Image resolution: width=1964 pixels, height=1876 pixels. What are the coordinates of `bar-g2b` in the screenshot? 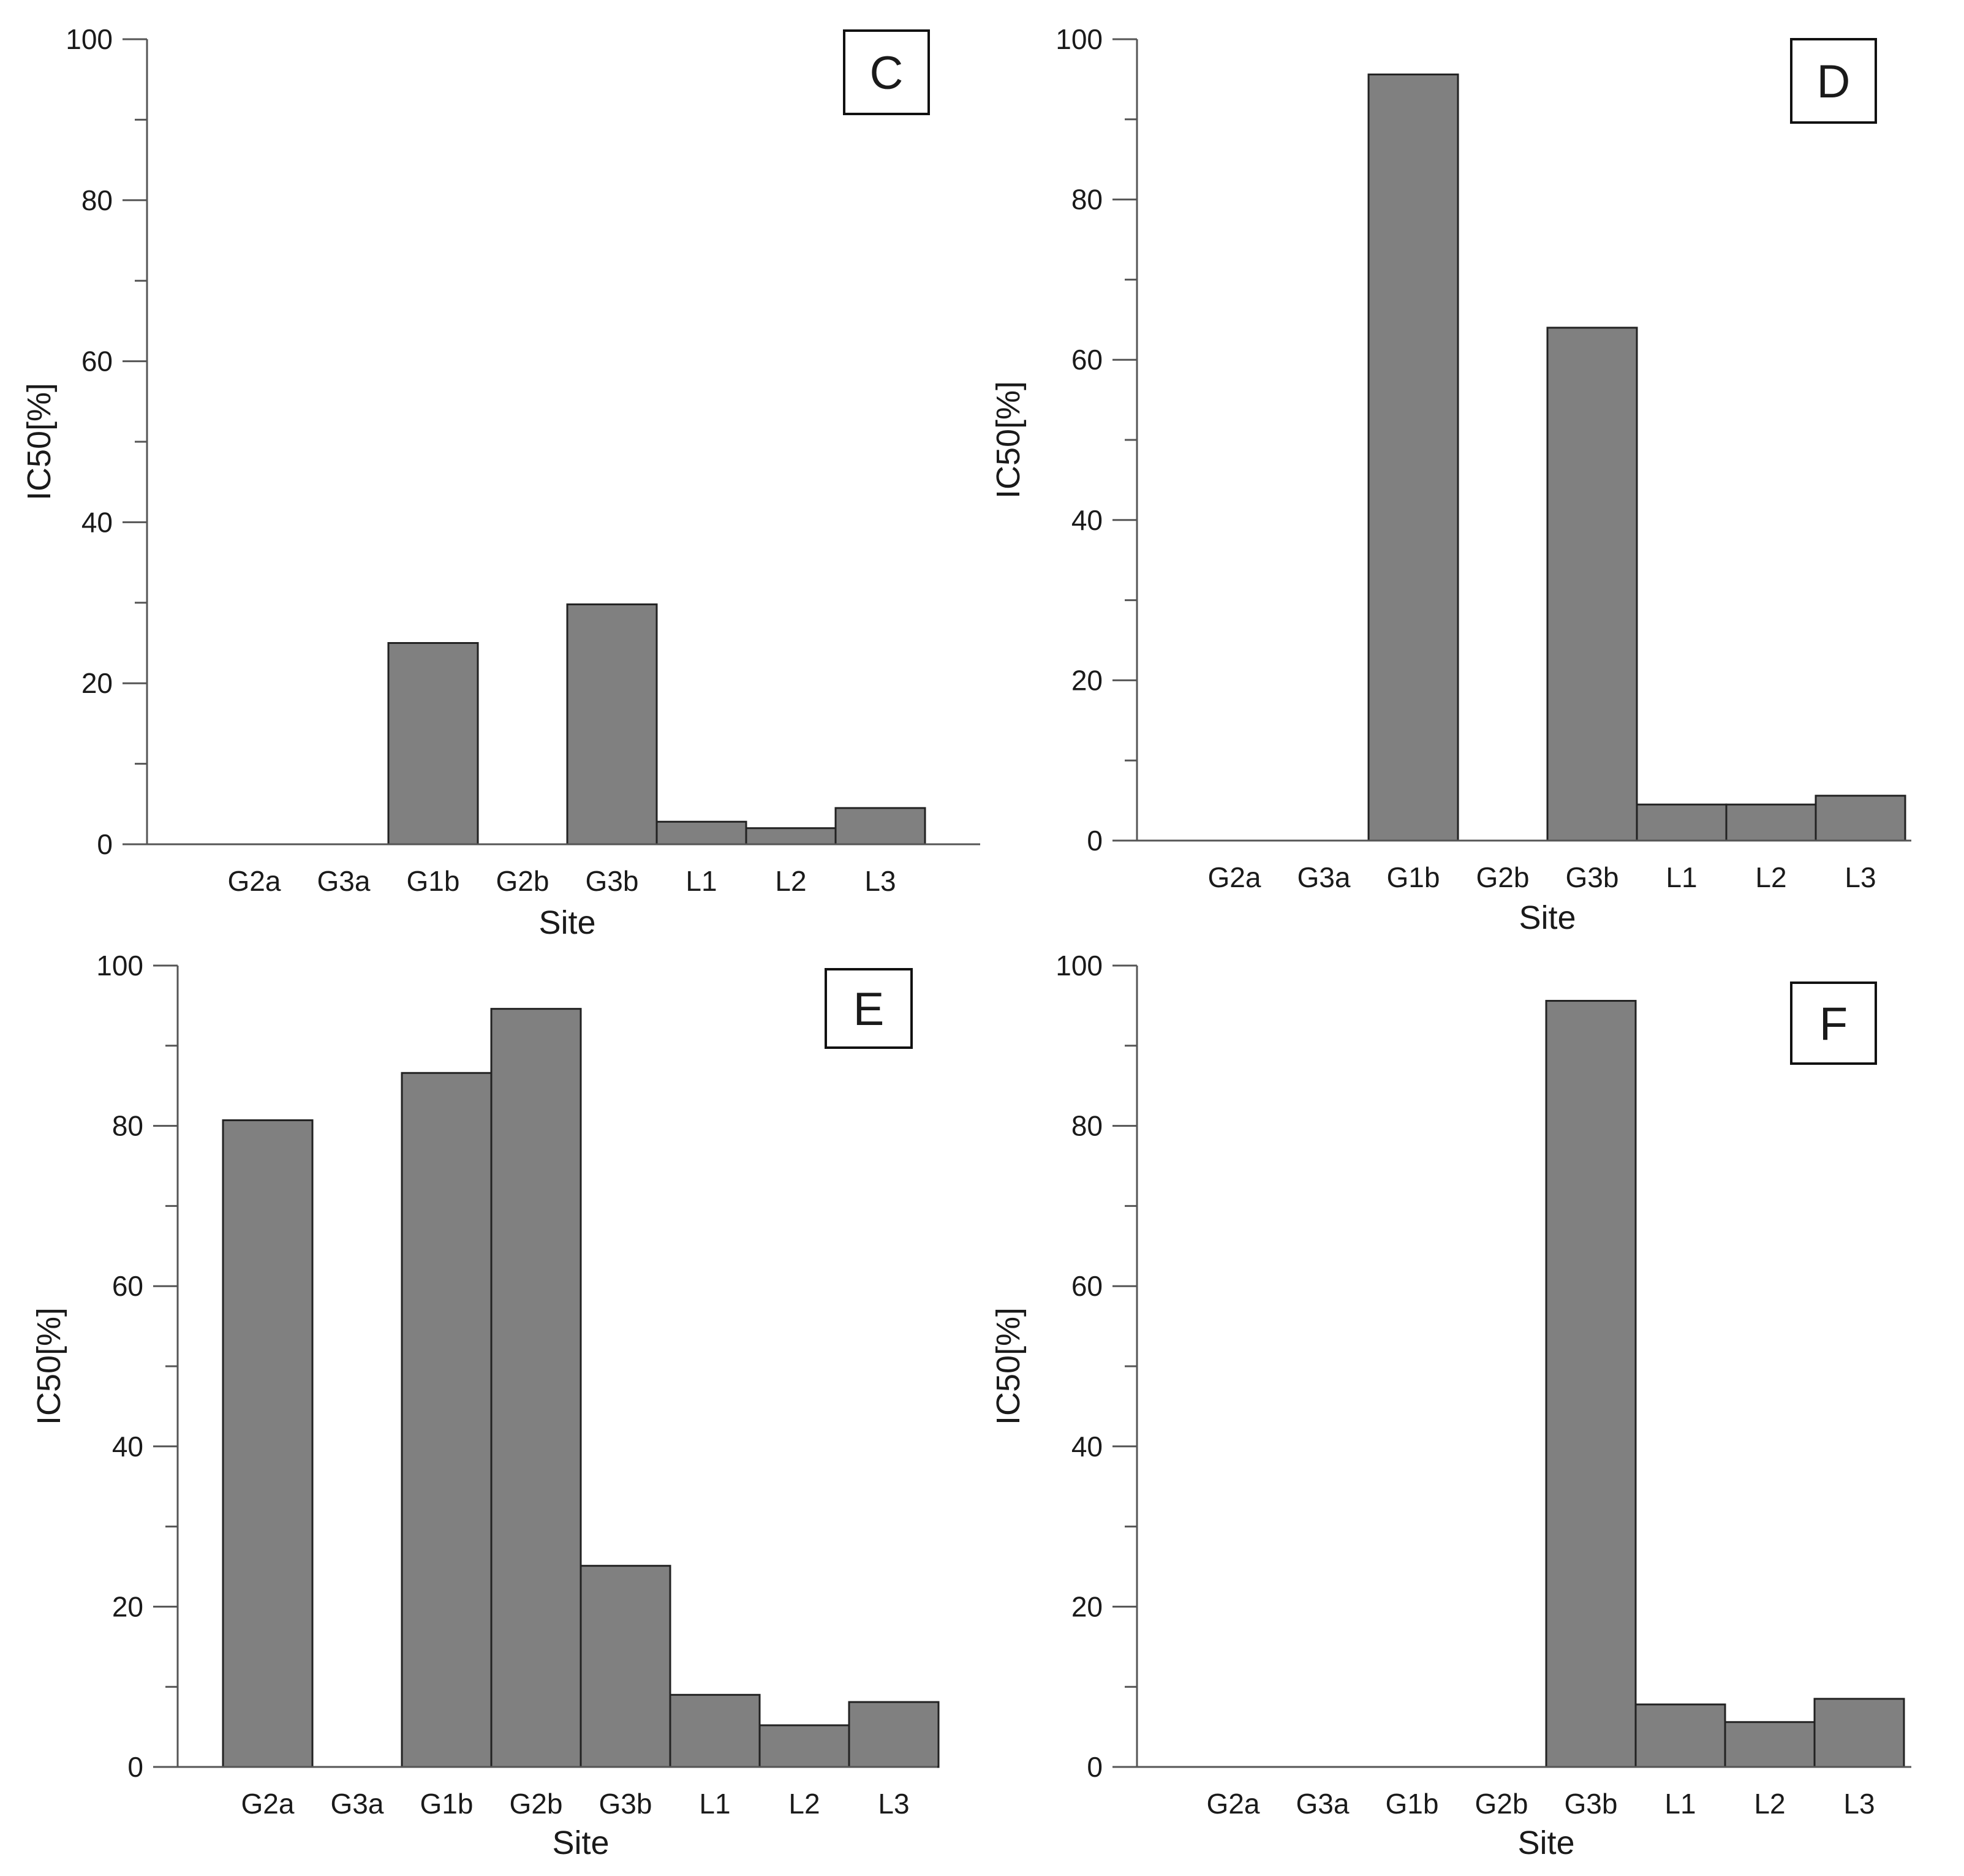 It's located at (536, 1388).